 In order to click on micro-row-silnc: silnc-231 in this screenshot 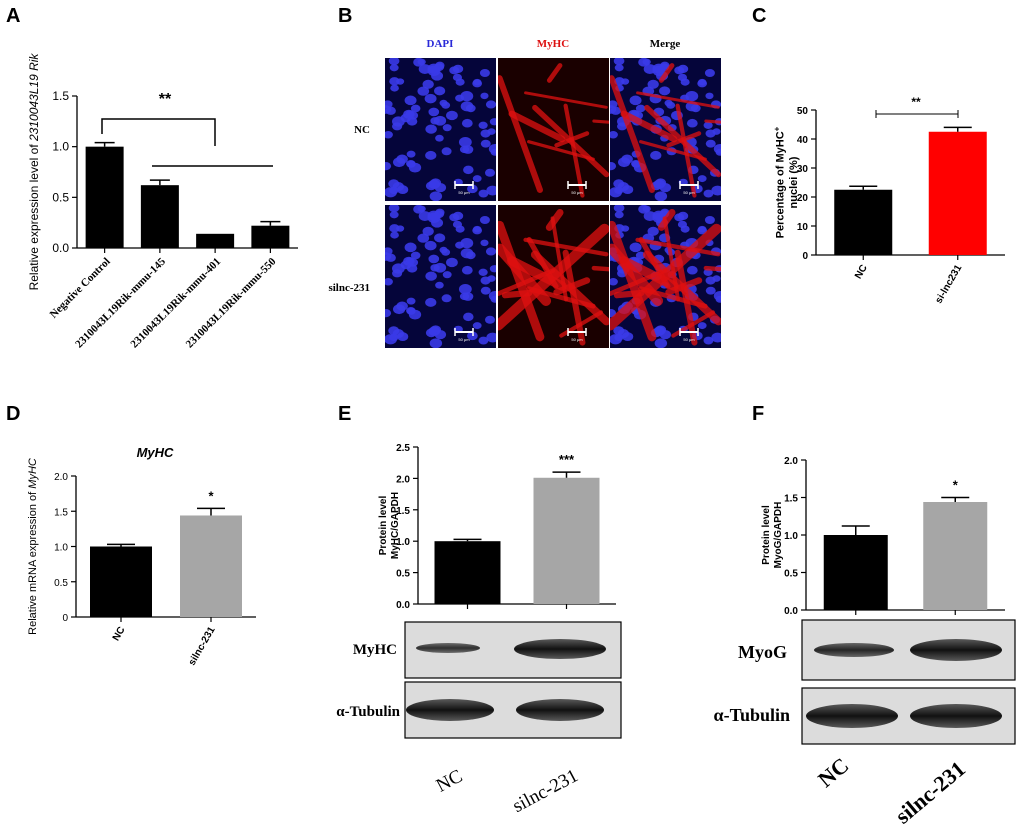, I will do `click(349, 288)`.